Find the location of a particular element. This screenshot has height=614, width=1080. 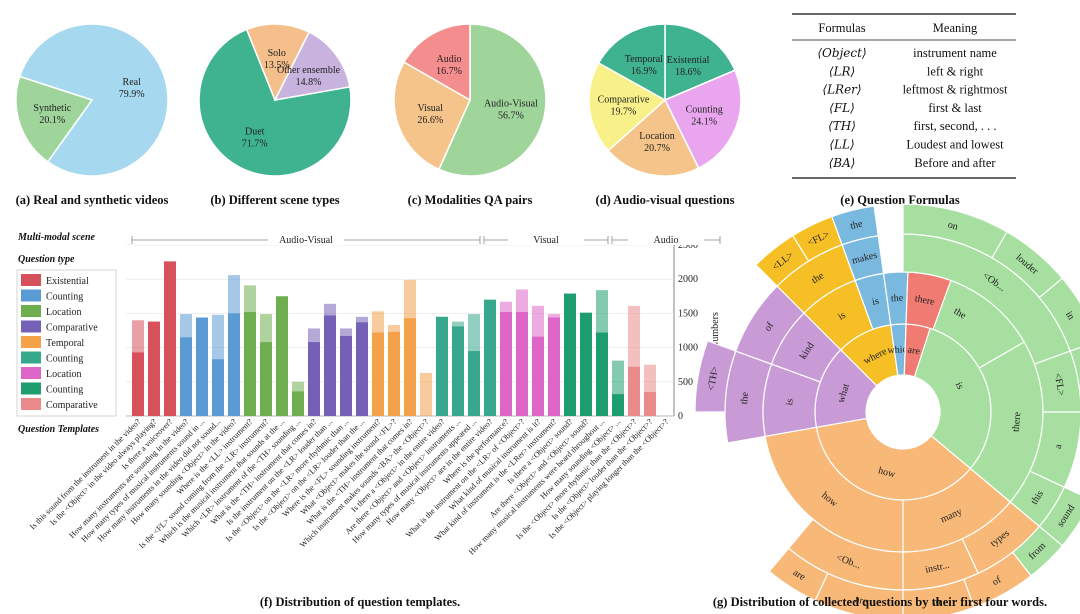

sunburst-word: on is located at coordinates (953, 225).